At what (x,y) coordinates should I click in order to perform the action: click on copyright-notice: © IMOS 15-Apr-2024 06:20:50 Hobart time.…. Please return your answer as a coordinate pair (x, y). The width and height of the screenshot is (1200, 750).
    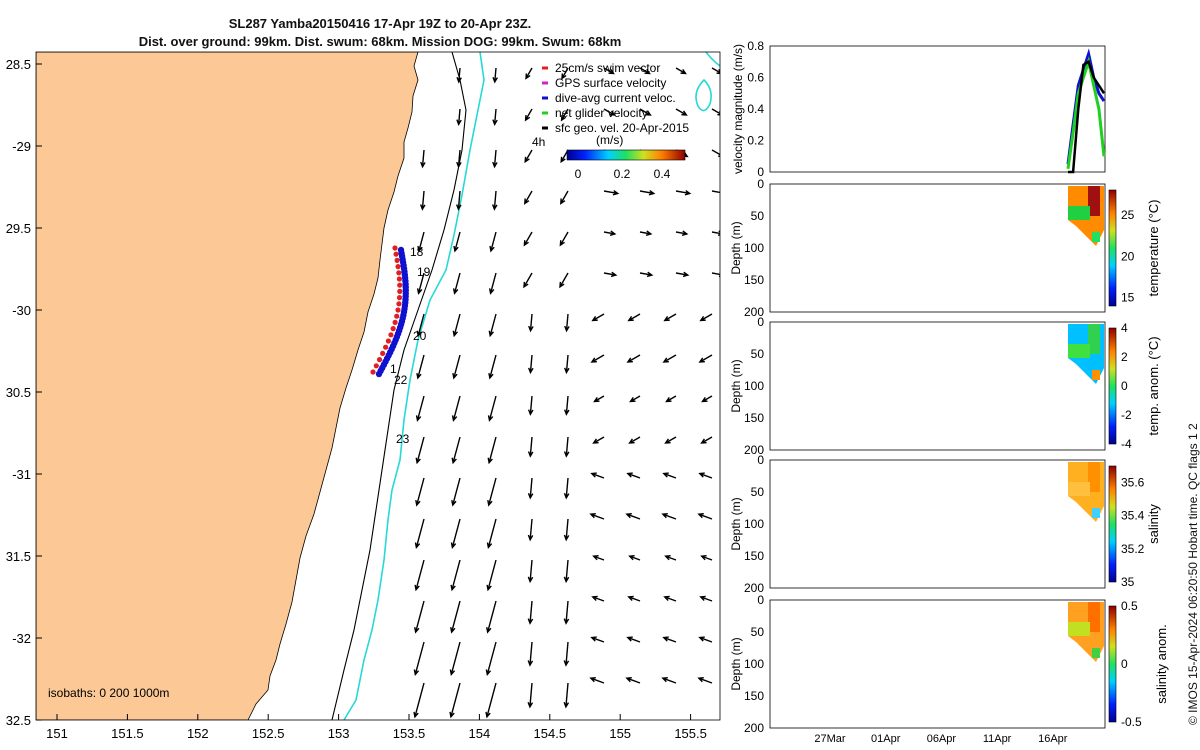
    Looking at the image, I should click on (1193, 574).